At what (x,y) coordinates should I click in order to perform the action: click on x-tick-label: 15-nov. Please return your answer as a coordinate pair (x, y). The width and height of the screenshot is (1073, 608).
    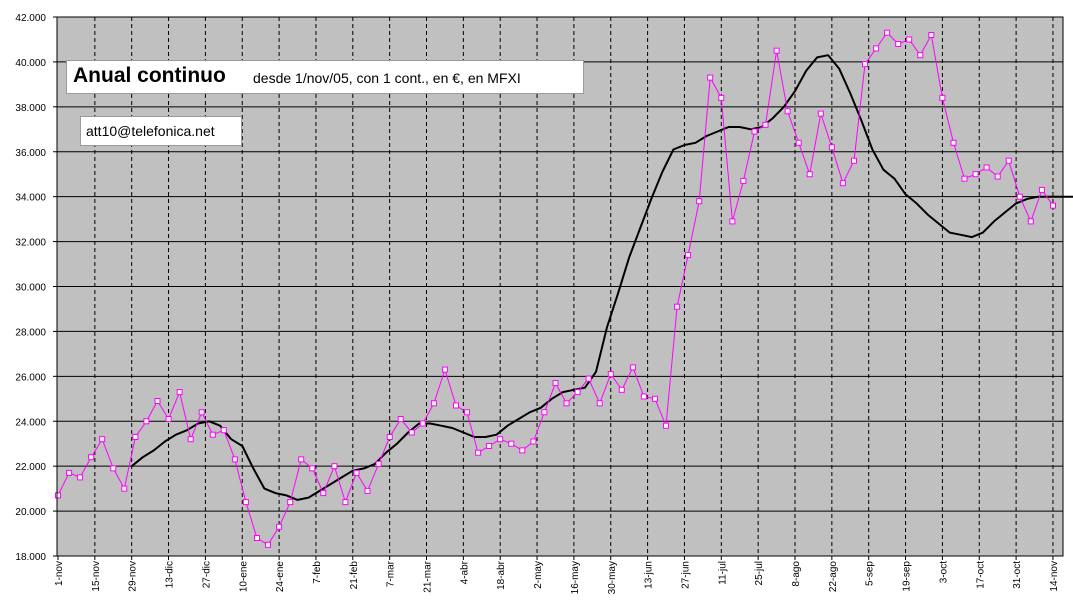
    Looking at the image, I should click on (96, 576).